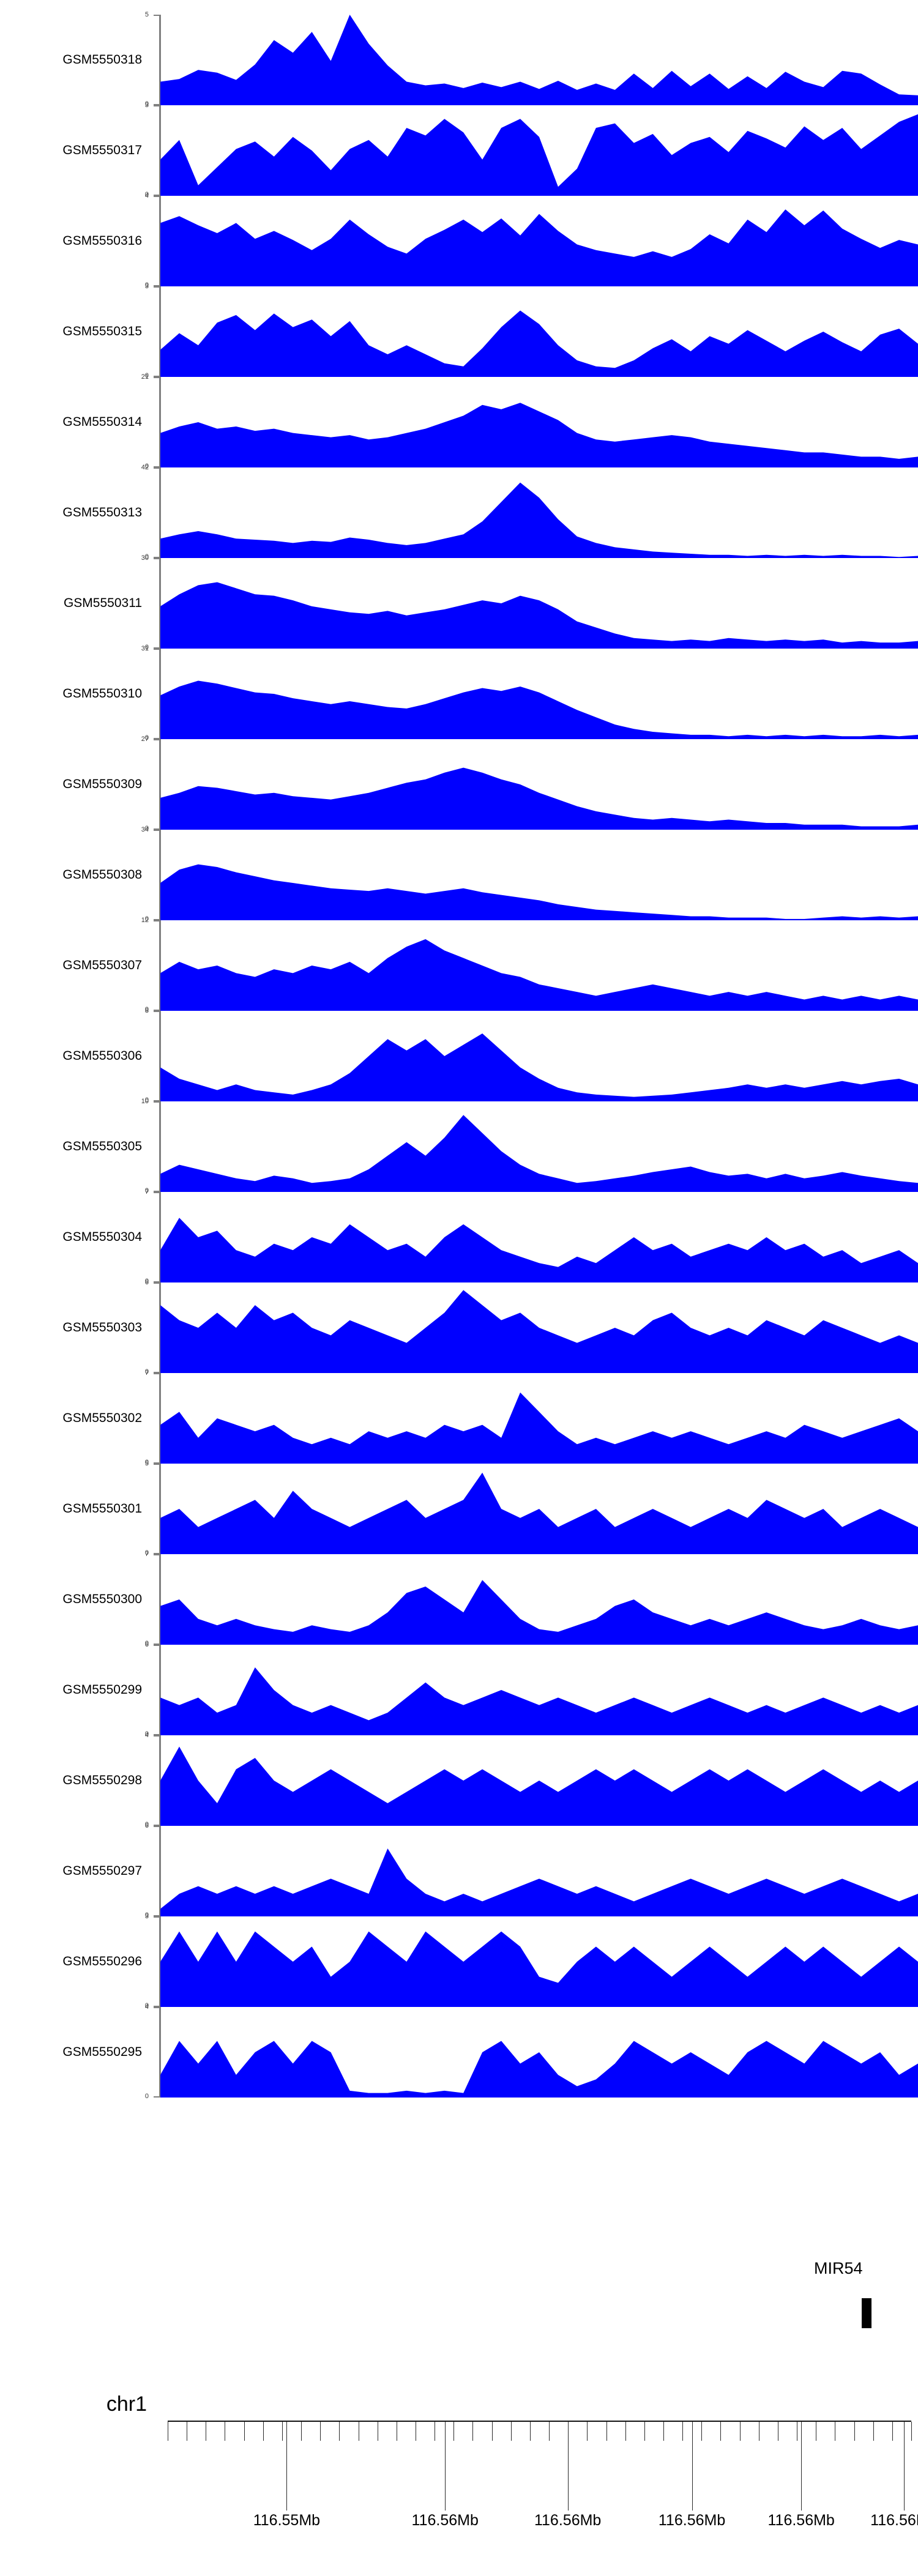 This screenshot has height=2576, width=918. I want to click on coverage-track-GSM5550303: GSM5550303 6 0, so click(459, 1327).